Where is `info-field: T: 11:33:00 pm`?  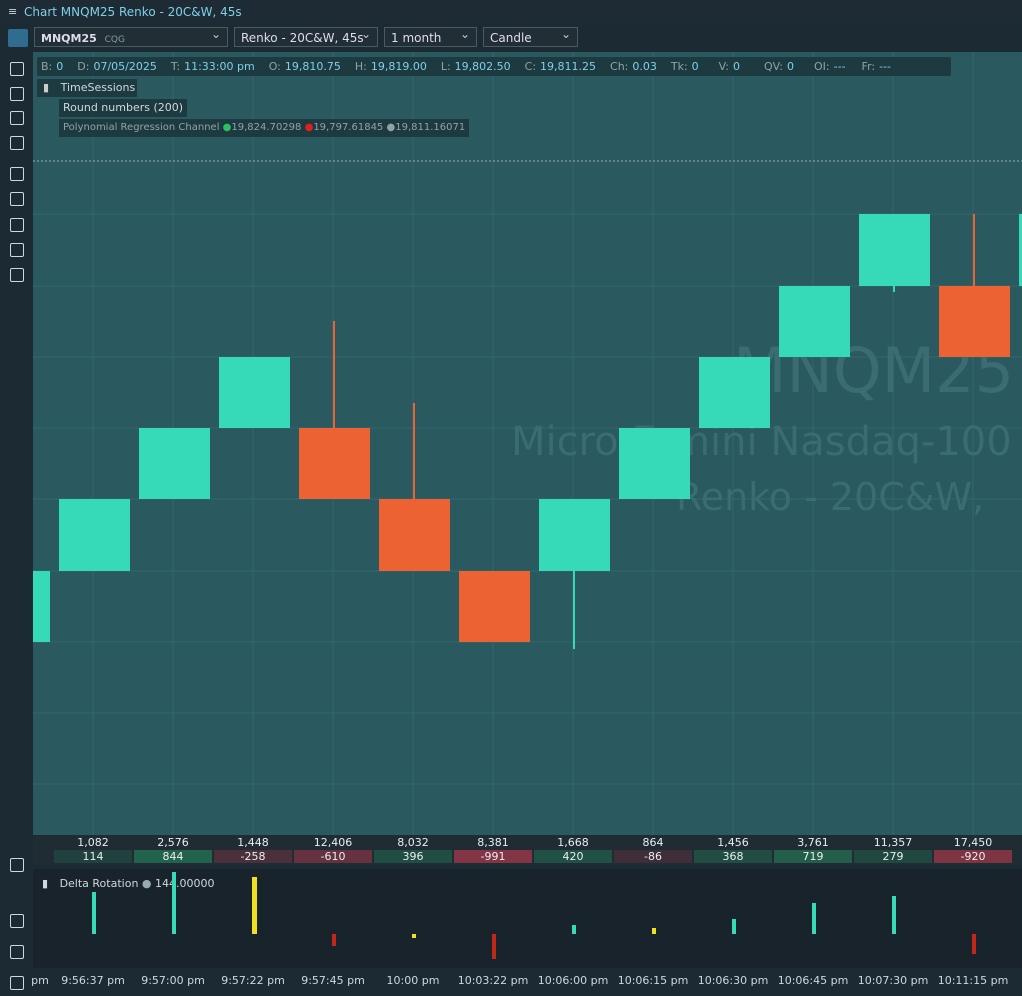 info-field: T: 11:33:00 pm is located at coordinates (213, 66).